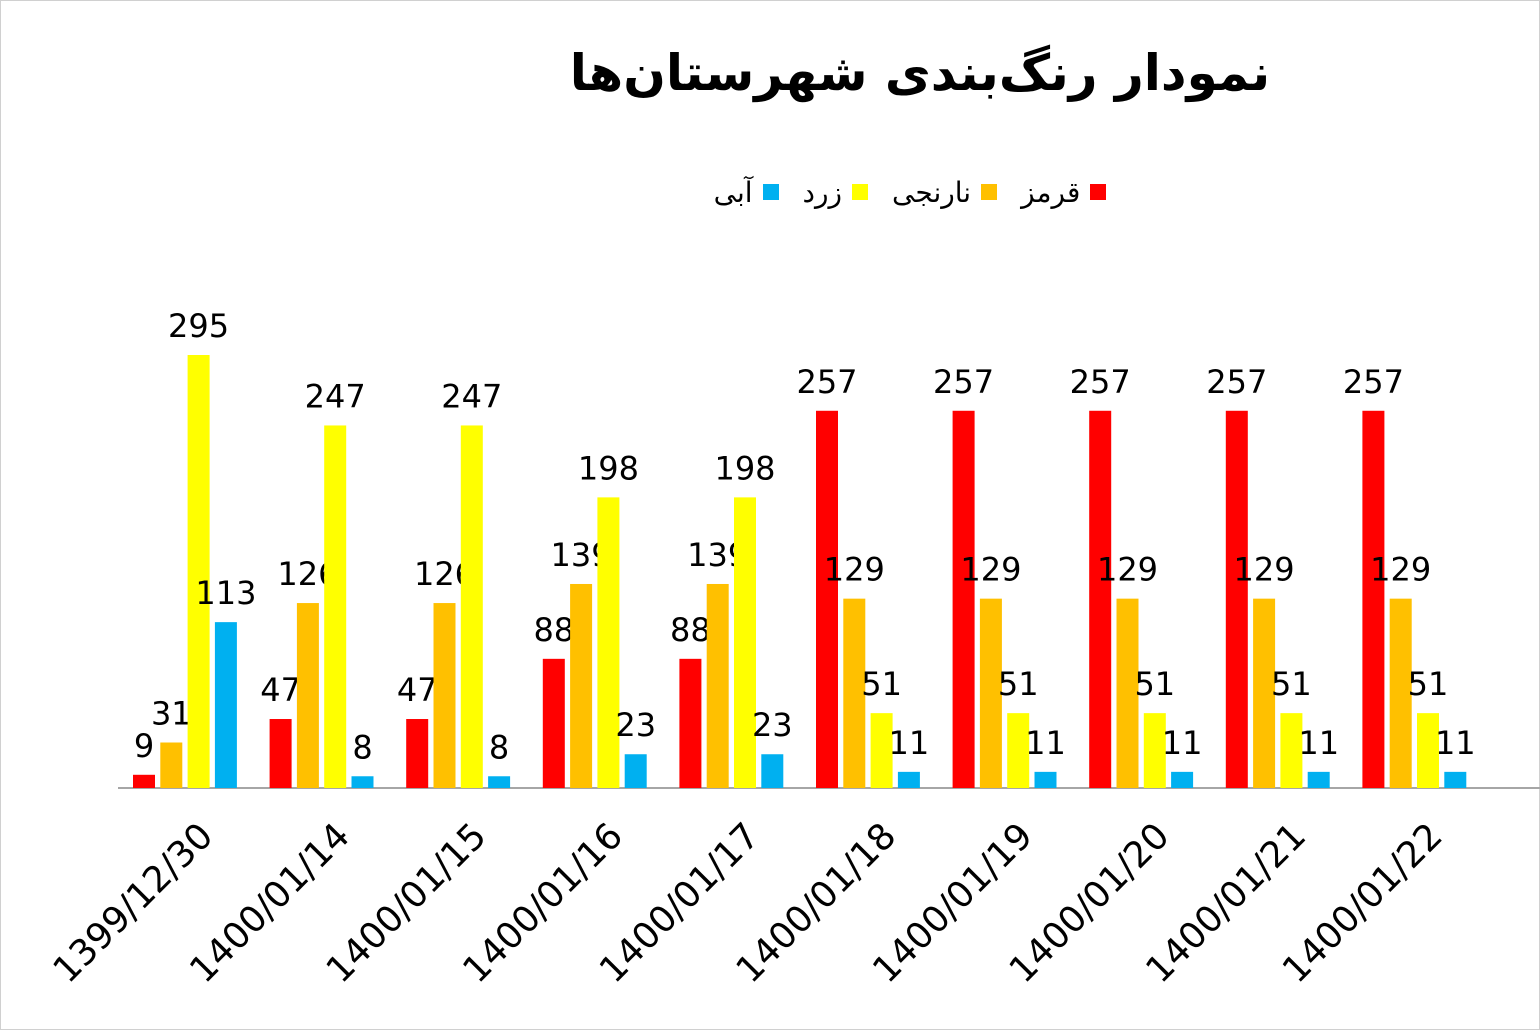  I want to click on legend-item: قرمز, so click(1064, 192).